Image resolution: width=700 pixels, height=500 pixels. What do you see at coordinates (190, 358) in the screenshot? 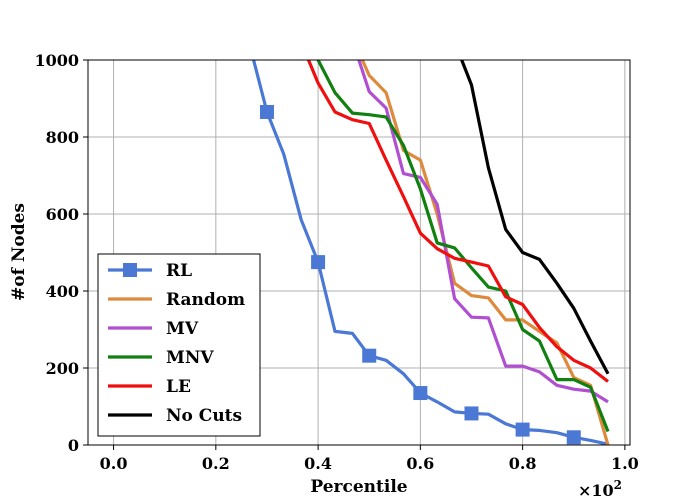
I see `legend-label-mnv: MNV` at bounding box center [190, 358].